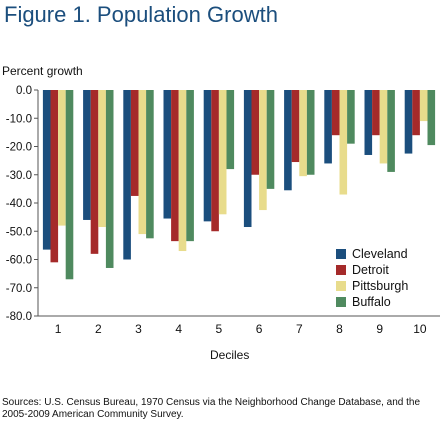  Describe the element at coordinates (219, 329) in the screenshot. I see `x-tick-label: 5` at that location.